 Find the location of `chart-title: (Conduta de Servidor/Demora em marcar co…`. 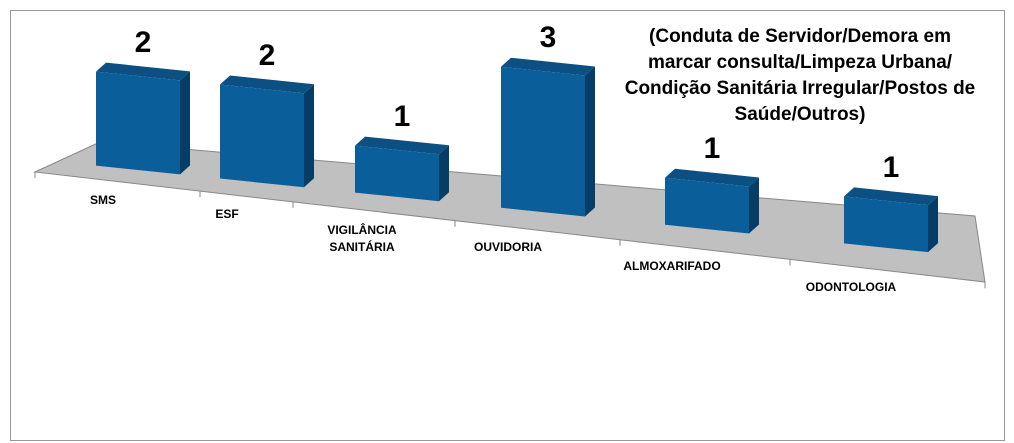

chart-title: (Conduta de Servidor/Demora em marcar co… is located at coordinates (800, 75).